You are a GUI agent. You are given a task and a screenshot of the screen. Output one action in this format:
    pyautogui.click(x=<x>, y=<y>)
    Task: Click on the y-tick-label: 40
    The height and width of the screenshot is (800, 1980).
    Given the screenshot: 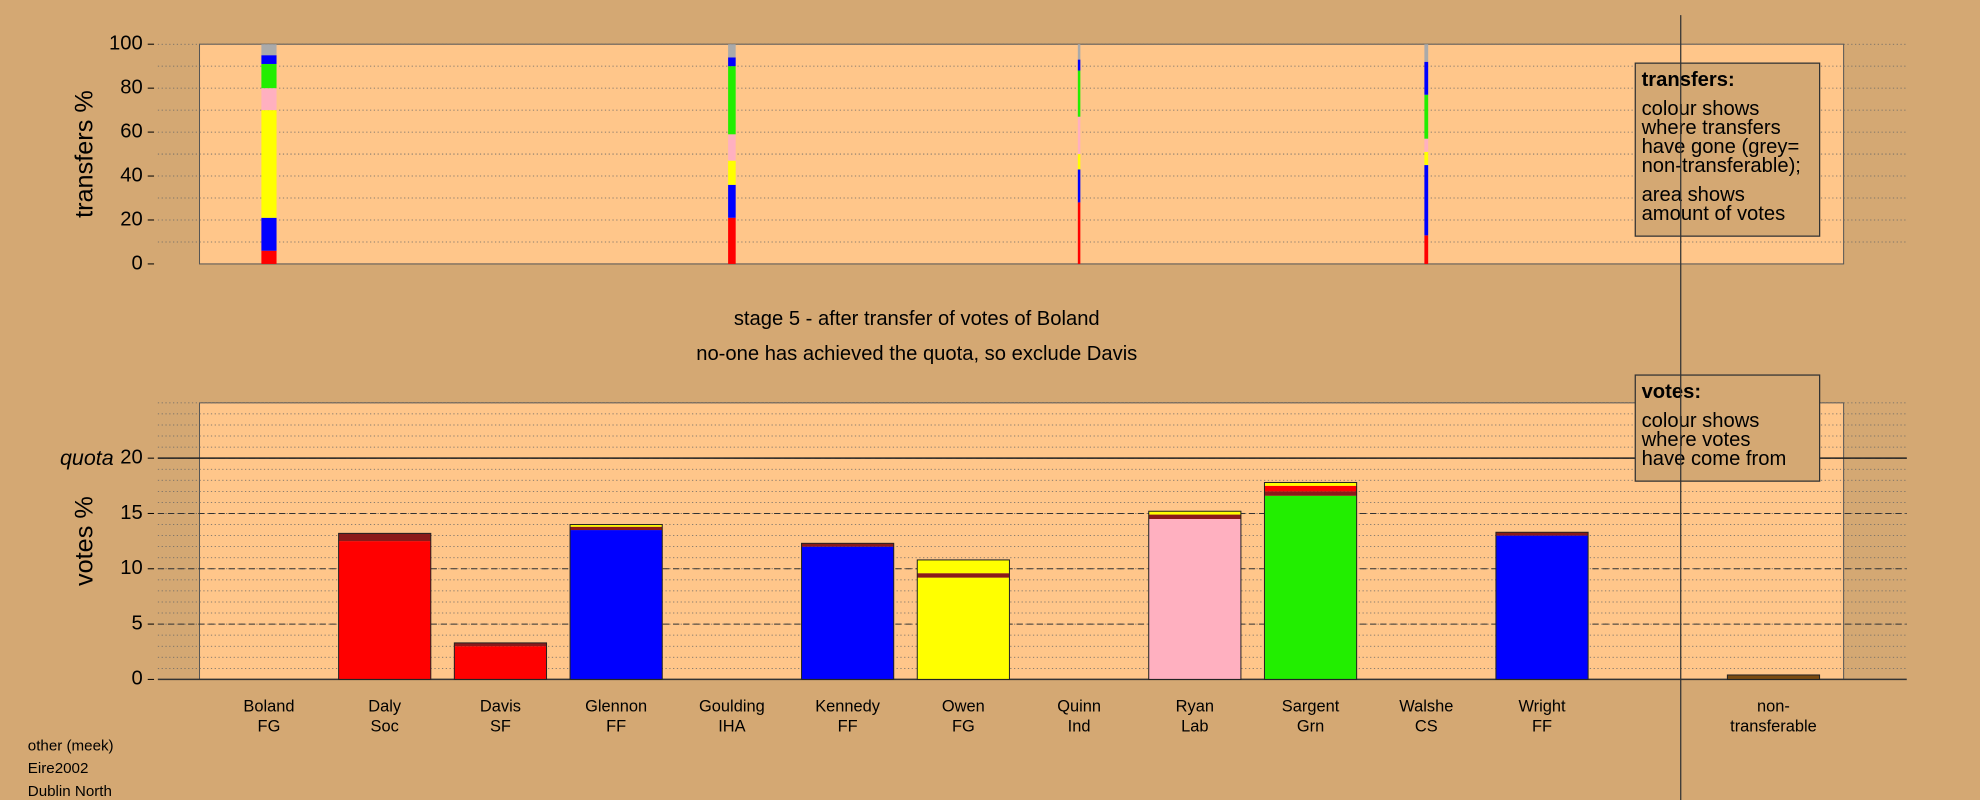 What is the action you would take?
    pyautogui.click(x=131, y=175)
    